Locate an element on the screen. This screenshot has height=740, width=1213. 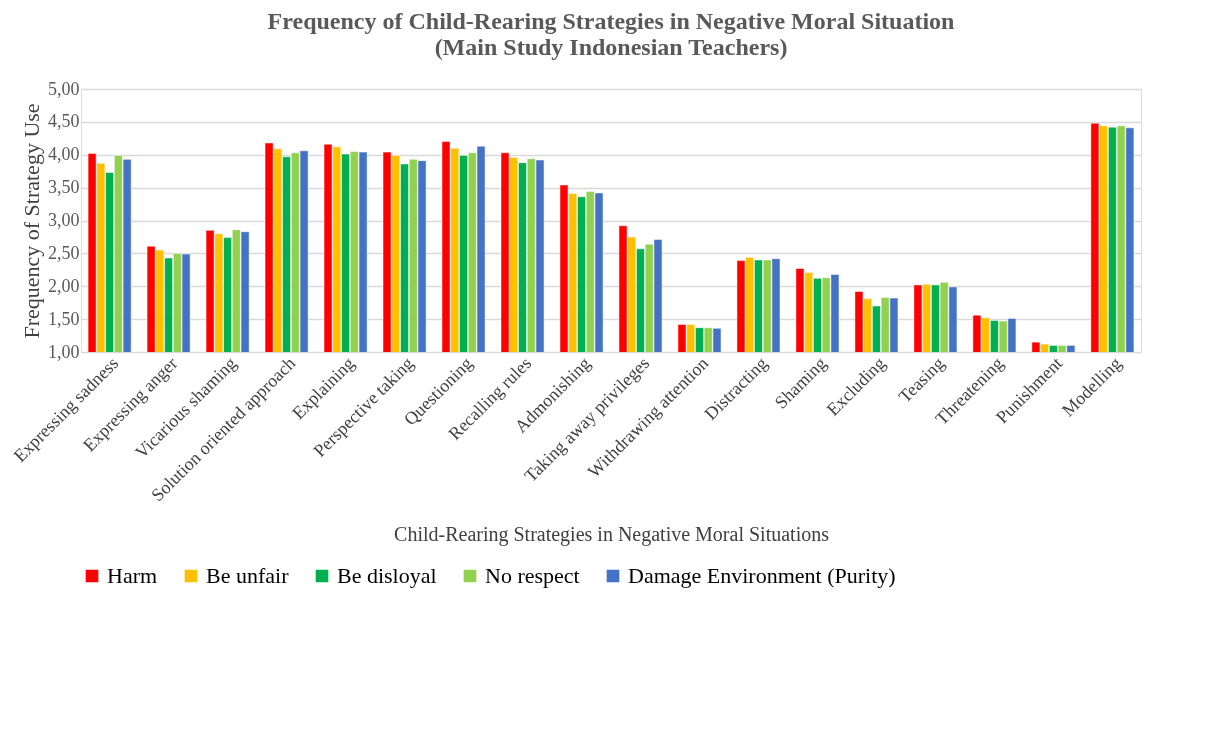
y-axis-title: Frequency of Strategy Use is located at coordinates (31, 221).